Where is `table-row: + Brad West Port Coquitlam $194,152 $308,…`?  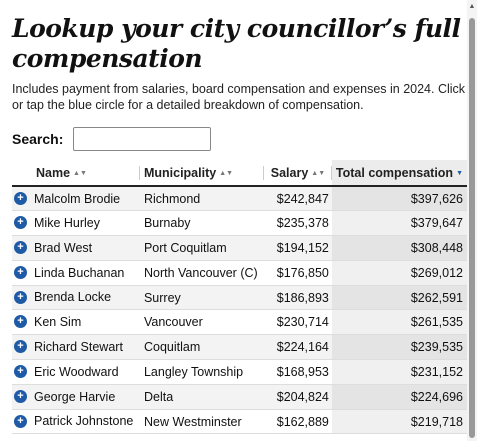 table-row: + Brad West Port Coquitlam $194,152 $308,… is located at coordinates (239, 248).